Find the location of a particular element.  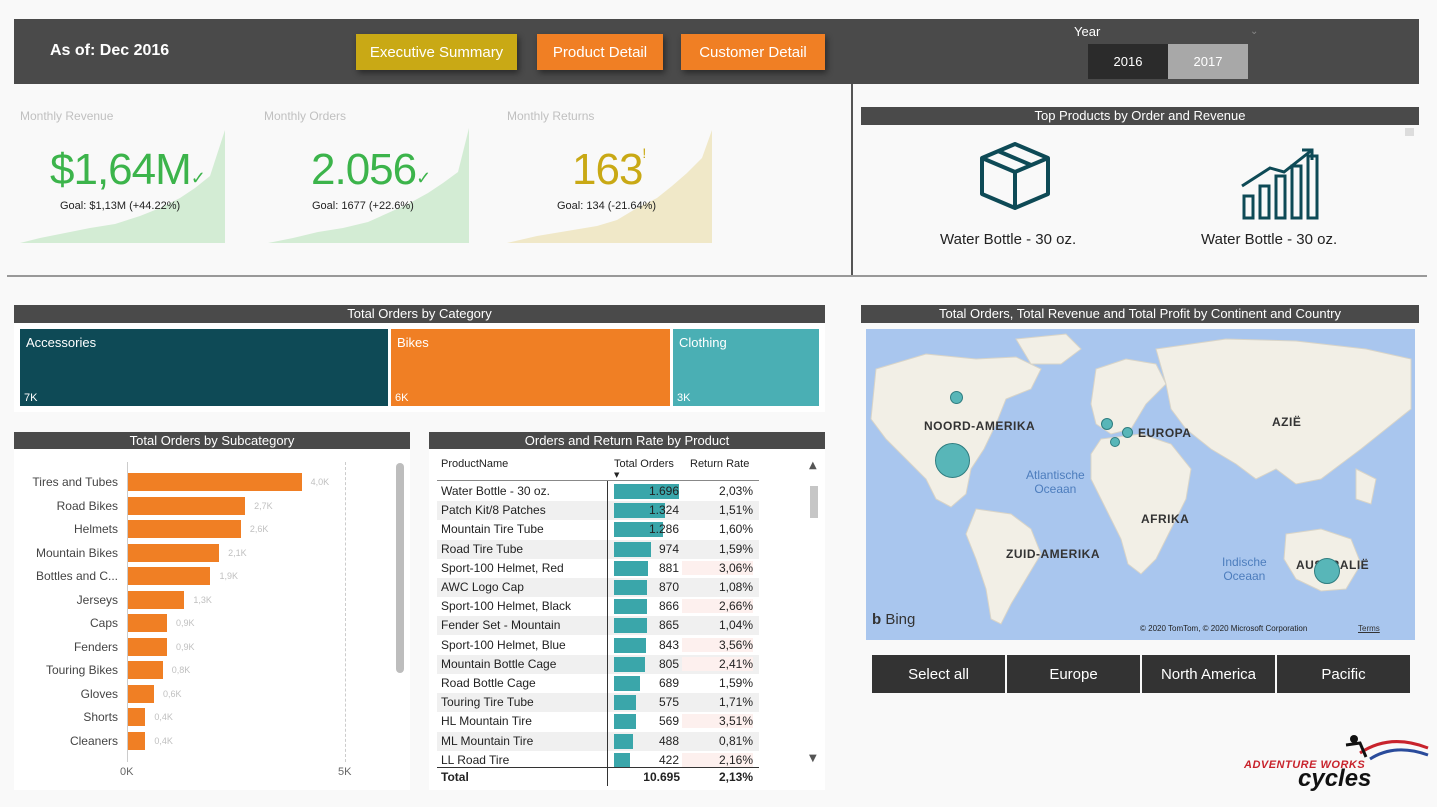

ocean-label-atlantic: Atlantische Oceaan is located at coordinates (1055, 482).